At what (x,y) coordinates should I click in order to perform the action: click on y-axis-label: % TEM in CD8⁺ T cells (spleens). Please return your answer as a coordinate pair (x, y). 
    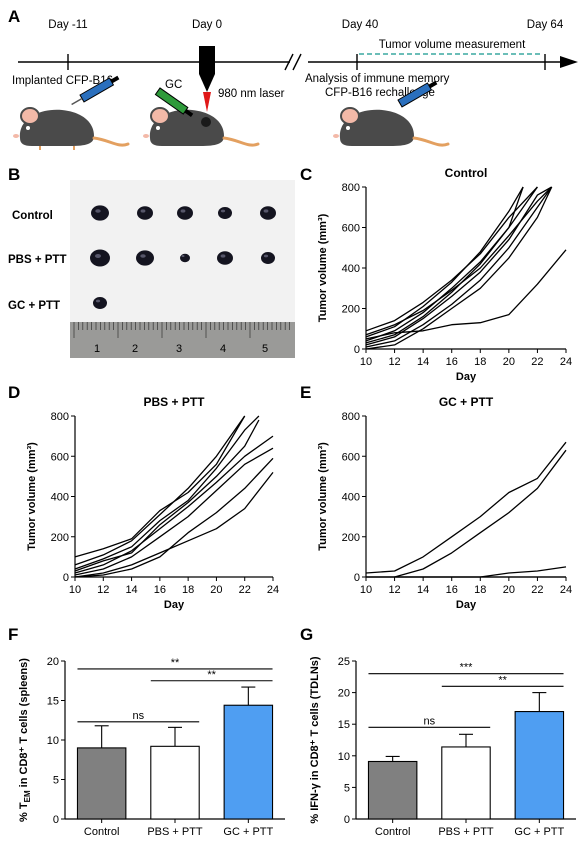
    Looking at the image, I should click on (25, 740).